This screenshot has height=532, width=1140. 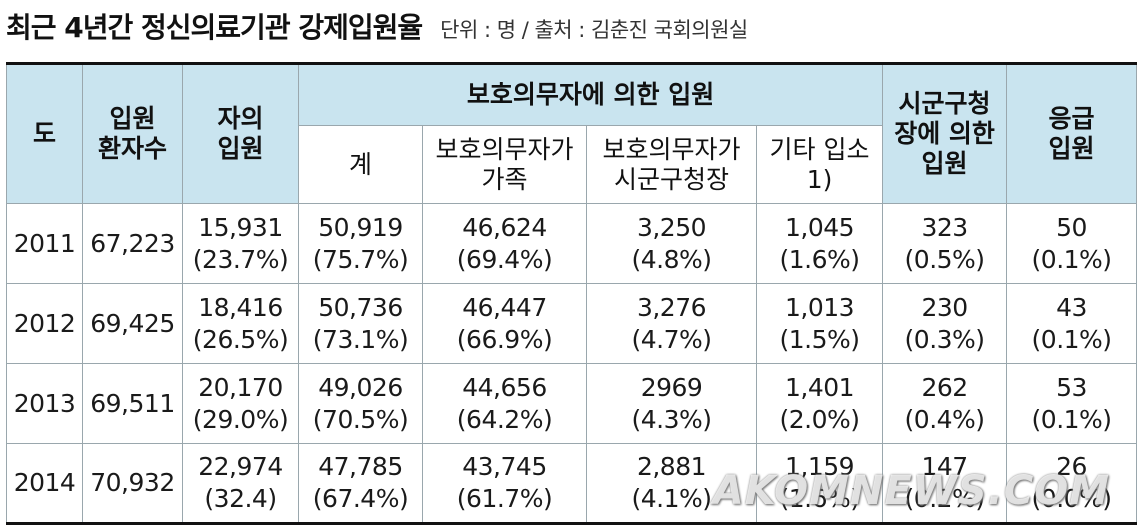 What do you see at coordinates (590, 94) in the screenshot?
I see `header-guardian-group: 보호의무자에 의한 입원` at bounding box center [590, 94].